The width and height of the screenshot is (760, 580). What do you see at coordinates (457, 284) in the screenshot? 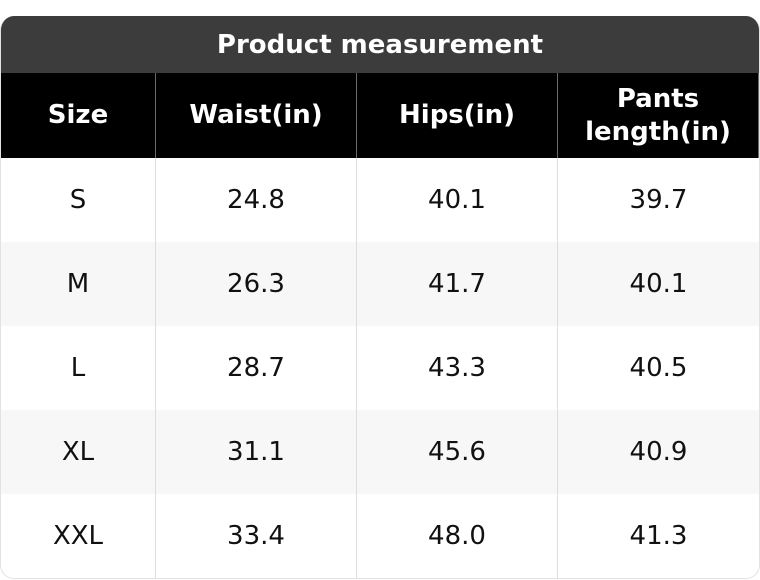
I see `table-cell: 41.7` at bounding box center [457, 284].